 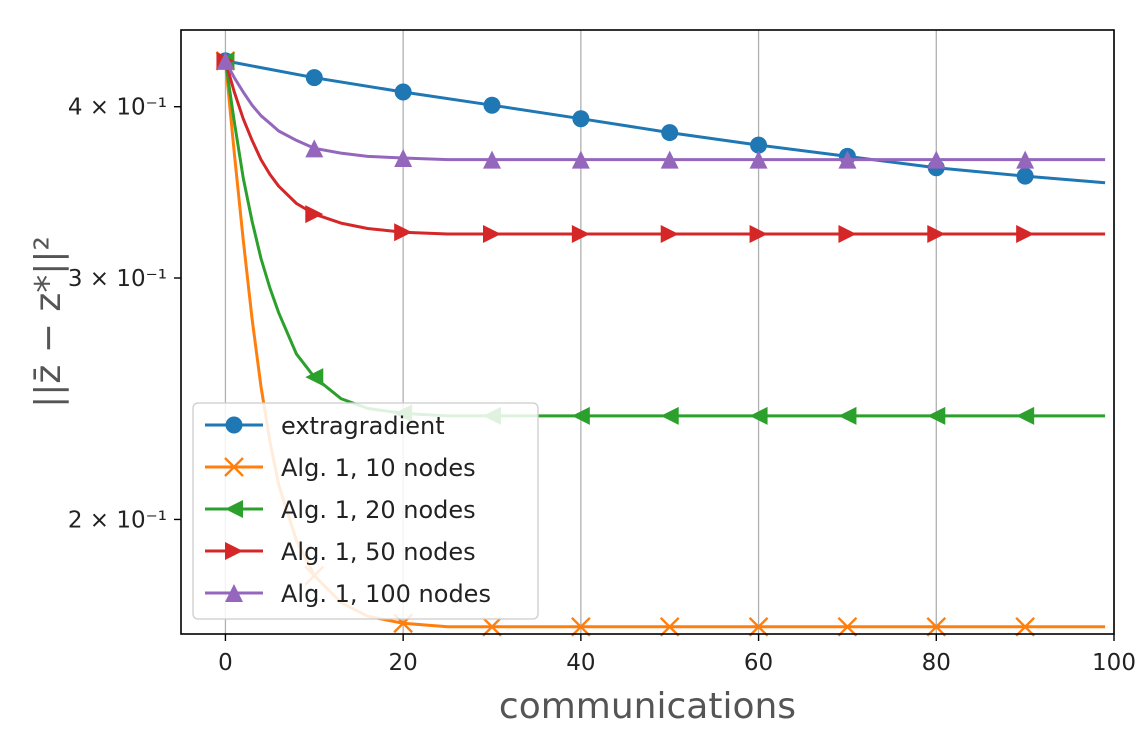 I want to click on x-tick-label: 80, so click(x=936, y=663).